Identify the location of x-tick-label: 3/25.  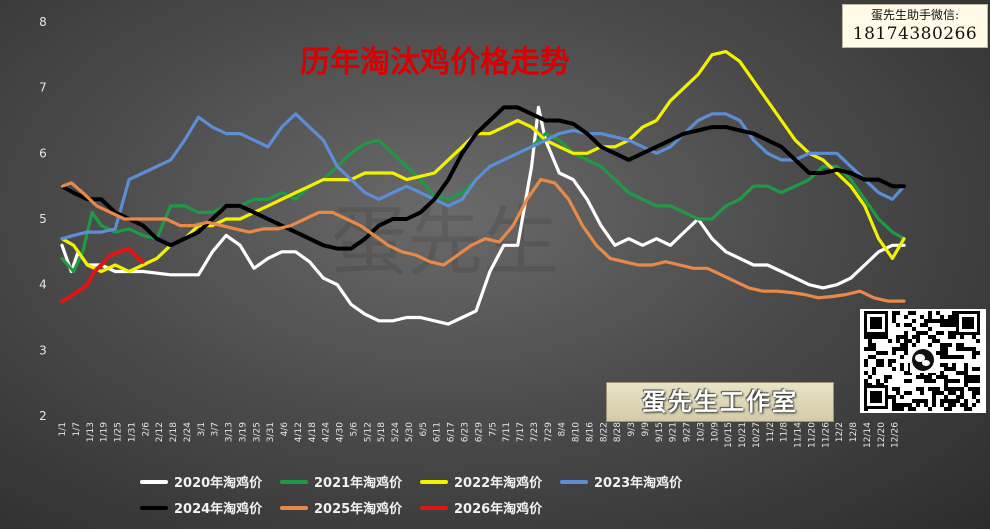
(257, 432).